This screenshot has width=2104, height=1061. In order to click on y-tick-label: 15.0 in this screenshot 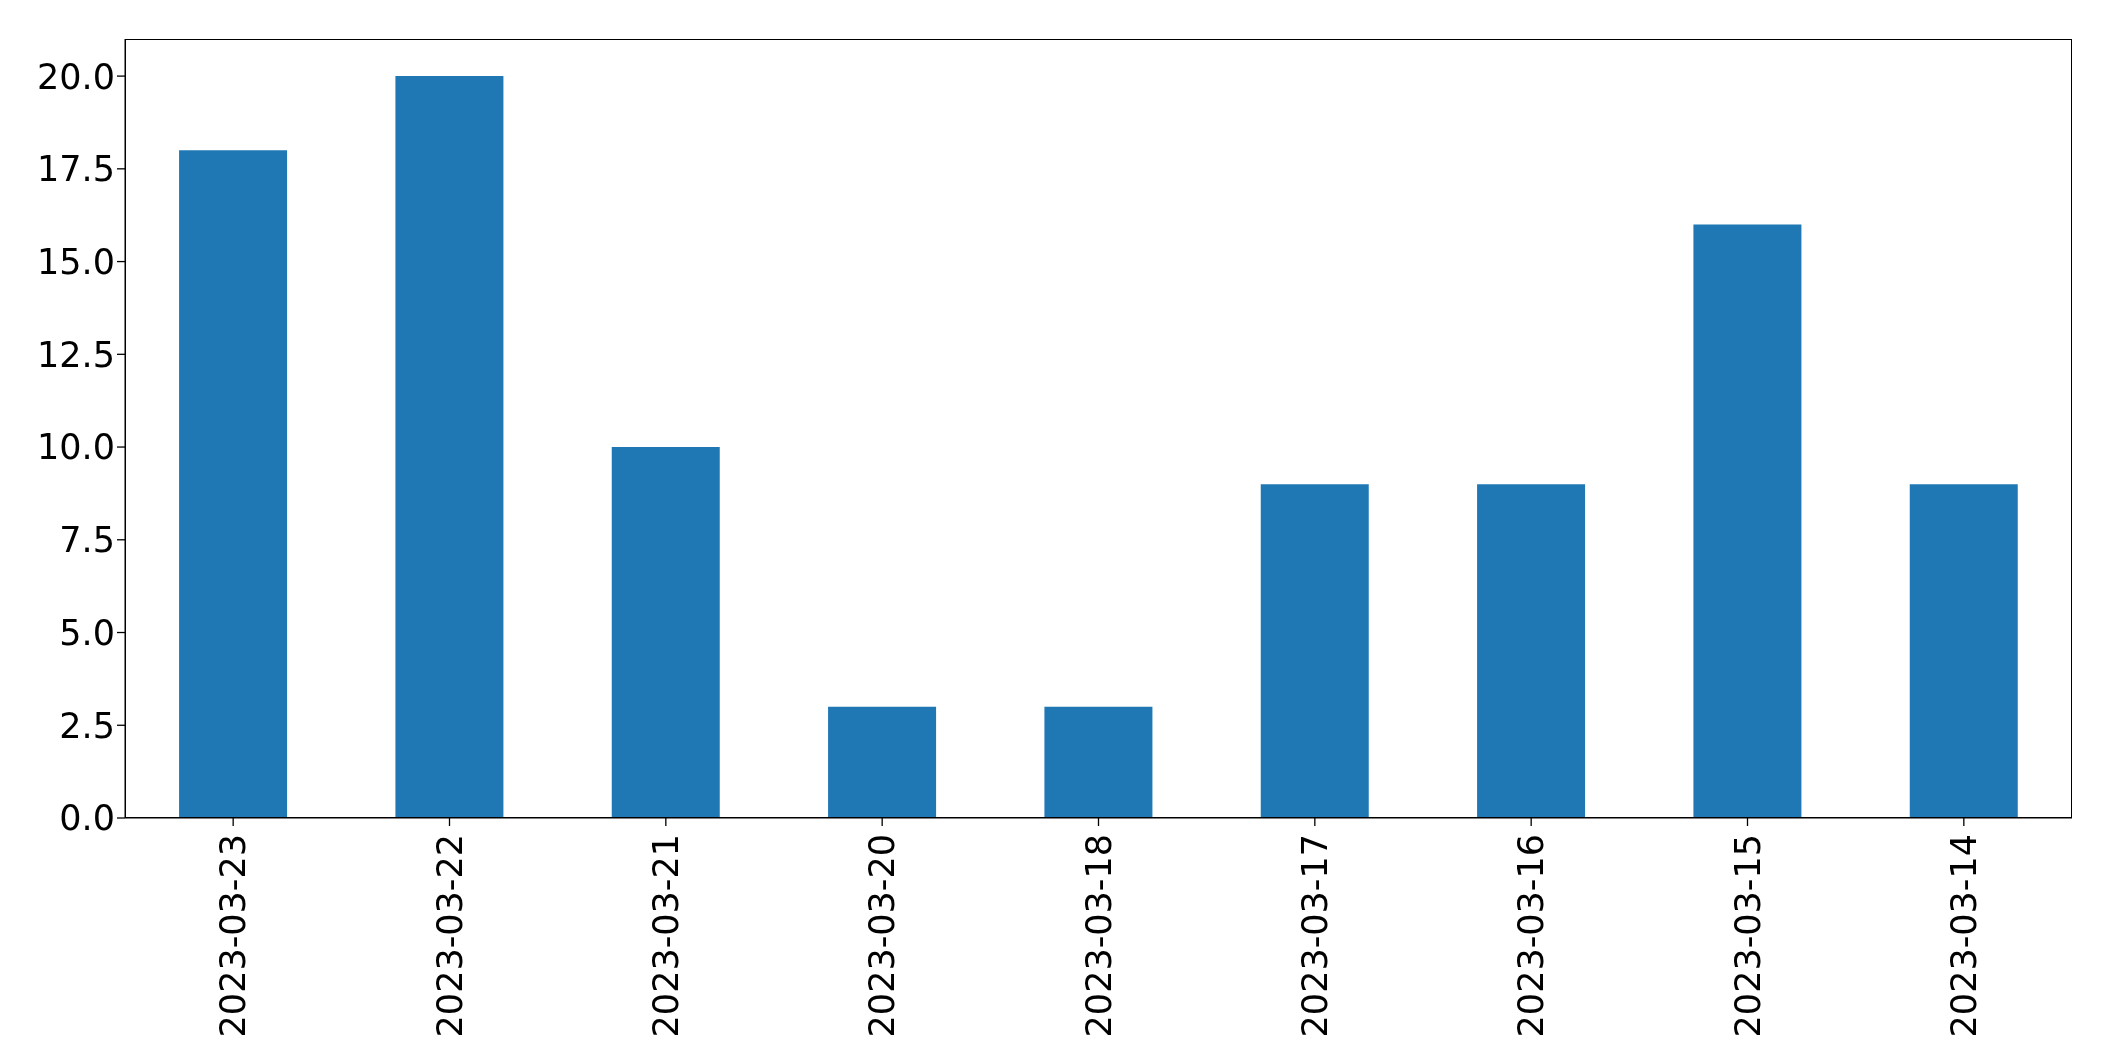, I will do `click(76, 262)`.